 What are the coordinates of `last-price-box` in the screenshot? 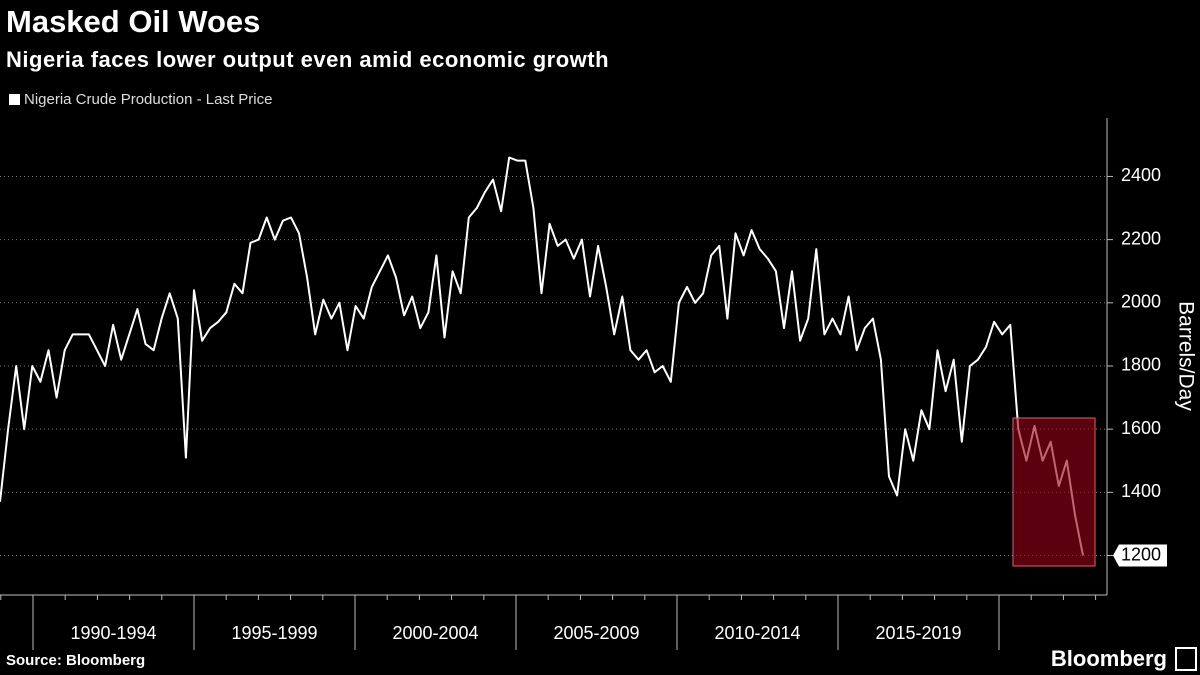 It's located at (1140, 555).